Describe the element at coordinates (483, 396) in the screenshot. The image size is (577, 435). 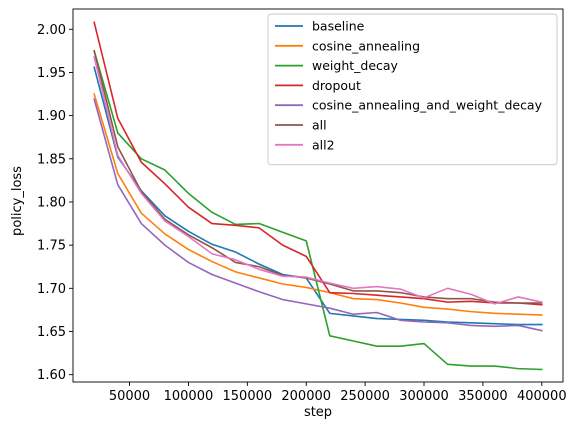
I see `x-tick-label: 350000` at that location.